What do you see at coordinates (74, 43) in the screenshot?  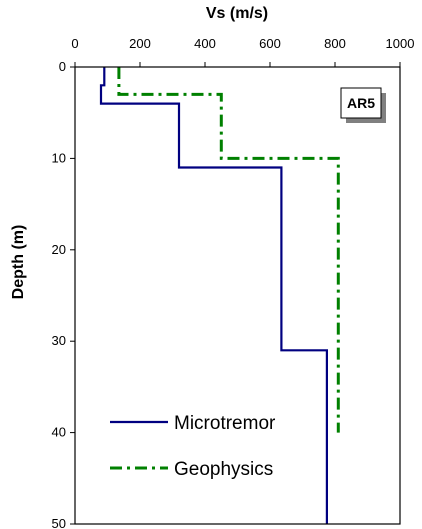 I see `x-tick-label-0: 0` at bounding box center [74, 43].